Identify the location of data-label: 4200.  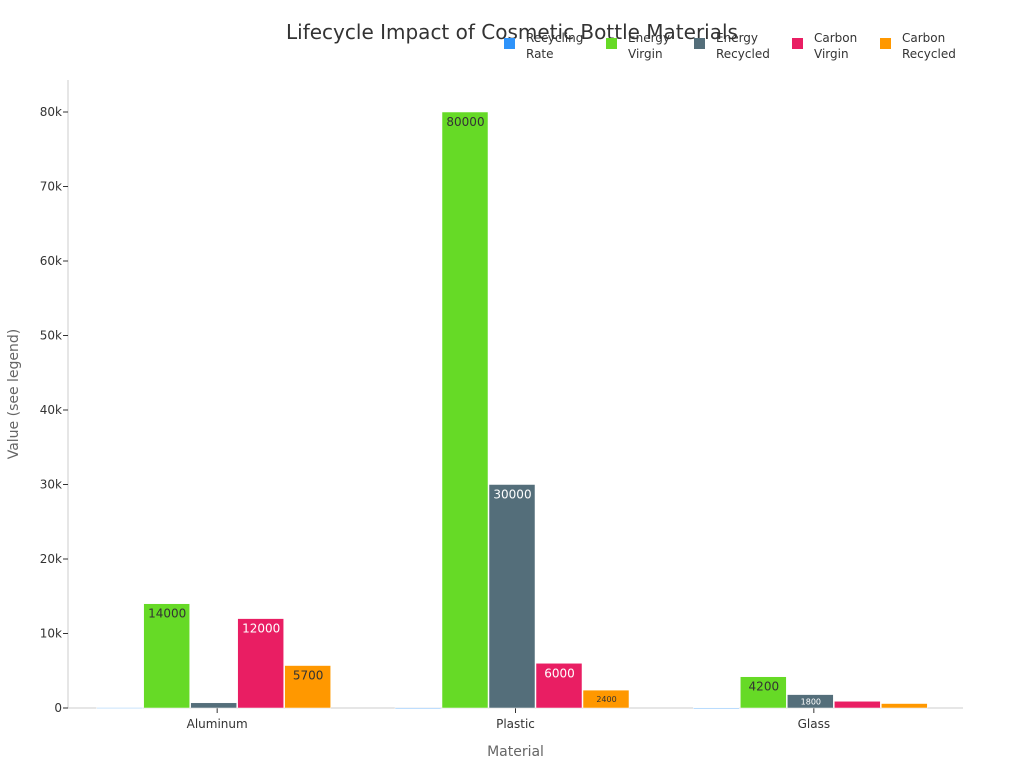
(764, 687).